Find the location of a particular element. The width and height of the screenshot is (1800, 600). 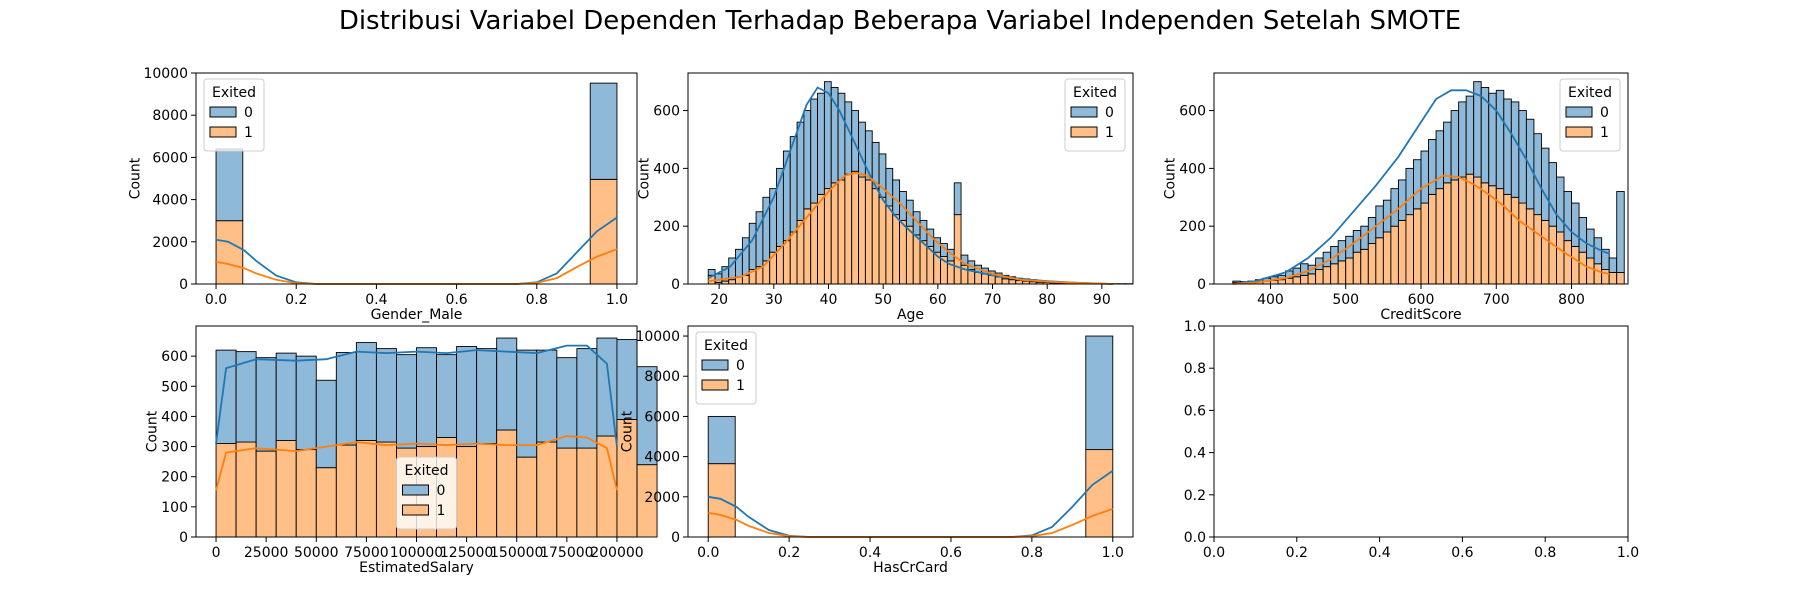

y-tick-label: 6000 is located at coordinates (662, 417).